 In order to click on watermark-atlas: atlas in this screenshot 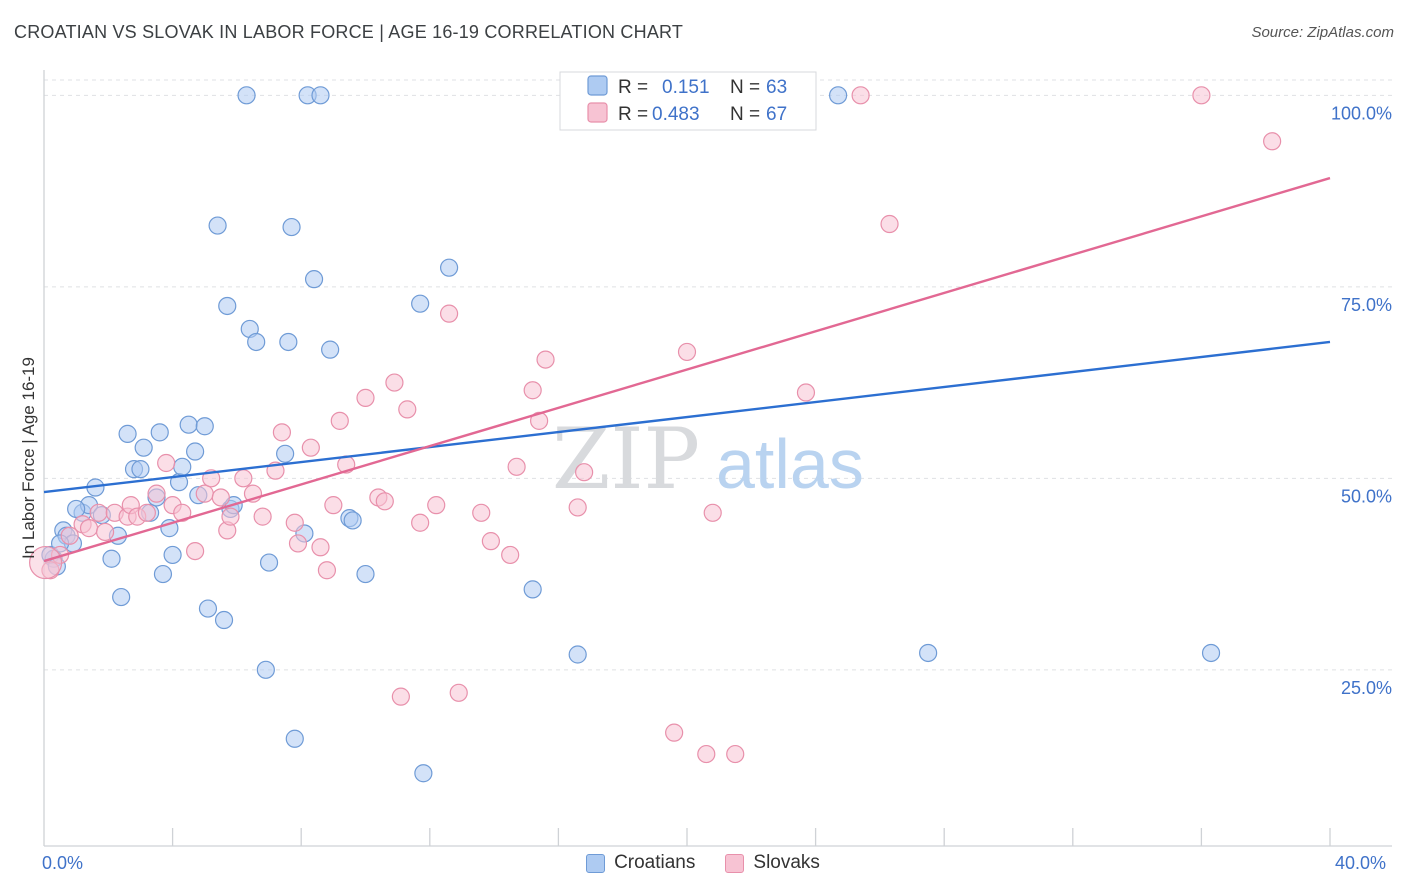, I will do `click(790, 464)`.